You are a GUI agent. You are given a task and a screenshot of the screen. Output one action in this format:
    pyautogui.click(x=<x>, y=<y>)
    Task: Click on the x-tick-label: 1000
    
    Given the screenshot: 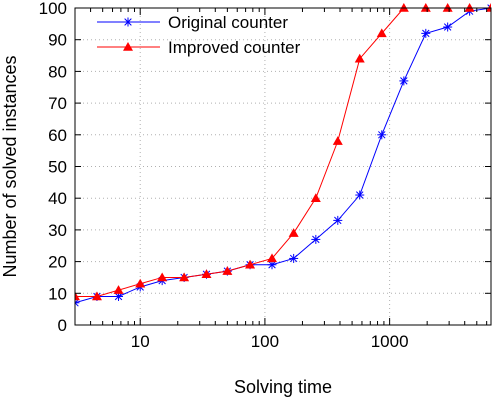 What is the action you would take?
    pyautogui.click(x=390, y=341)
    